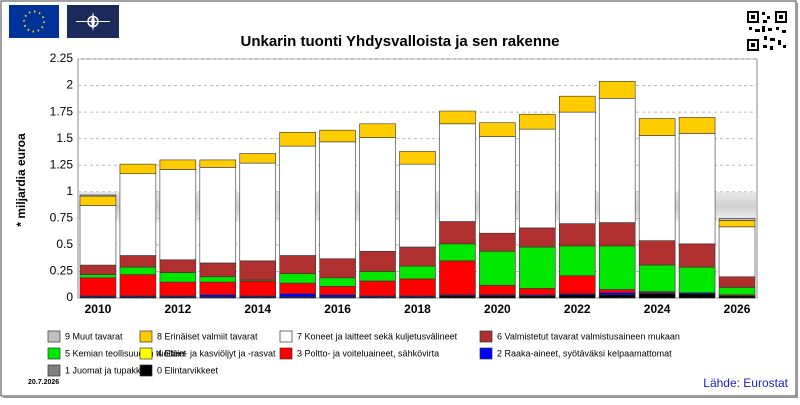 Image resolution: width=800 pixels, height=405 pixels. Describe the element at coordinates (43, 382) in the screenshot. I see `date: 20.7.2026` at that location.